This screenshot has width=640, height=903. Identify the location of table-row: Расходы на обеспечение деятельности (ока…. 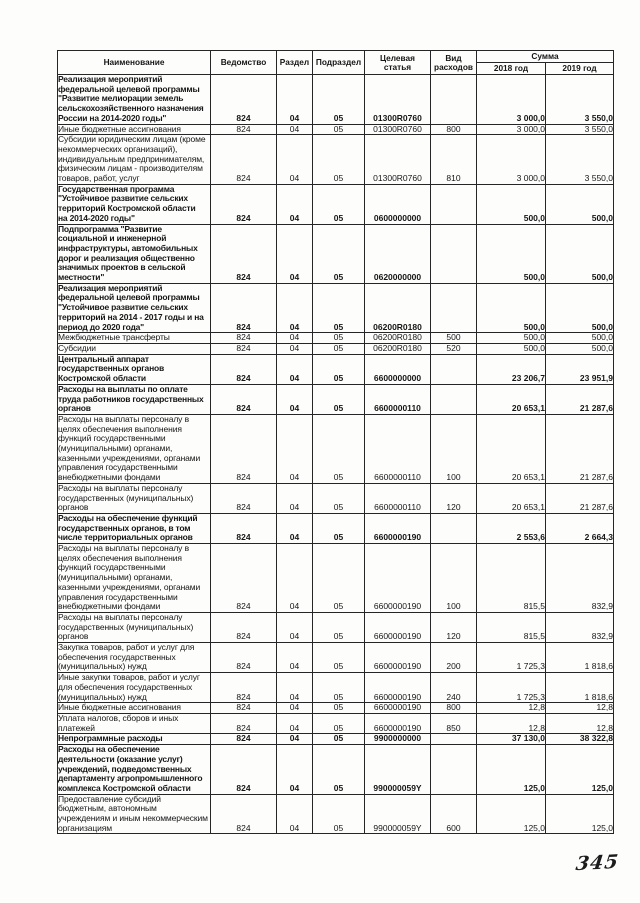
(335, 769).